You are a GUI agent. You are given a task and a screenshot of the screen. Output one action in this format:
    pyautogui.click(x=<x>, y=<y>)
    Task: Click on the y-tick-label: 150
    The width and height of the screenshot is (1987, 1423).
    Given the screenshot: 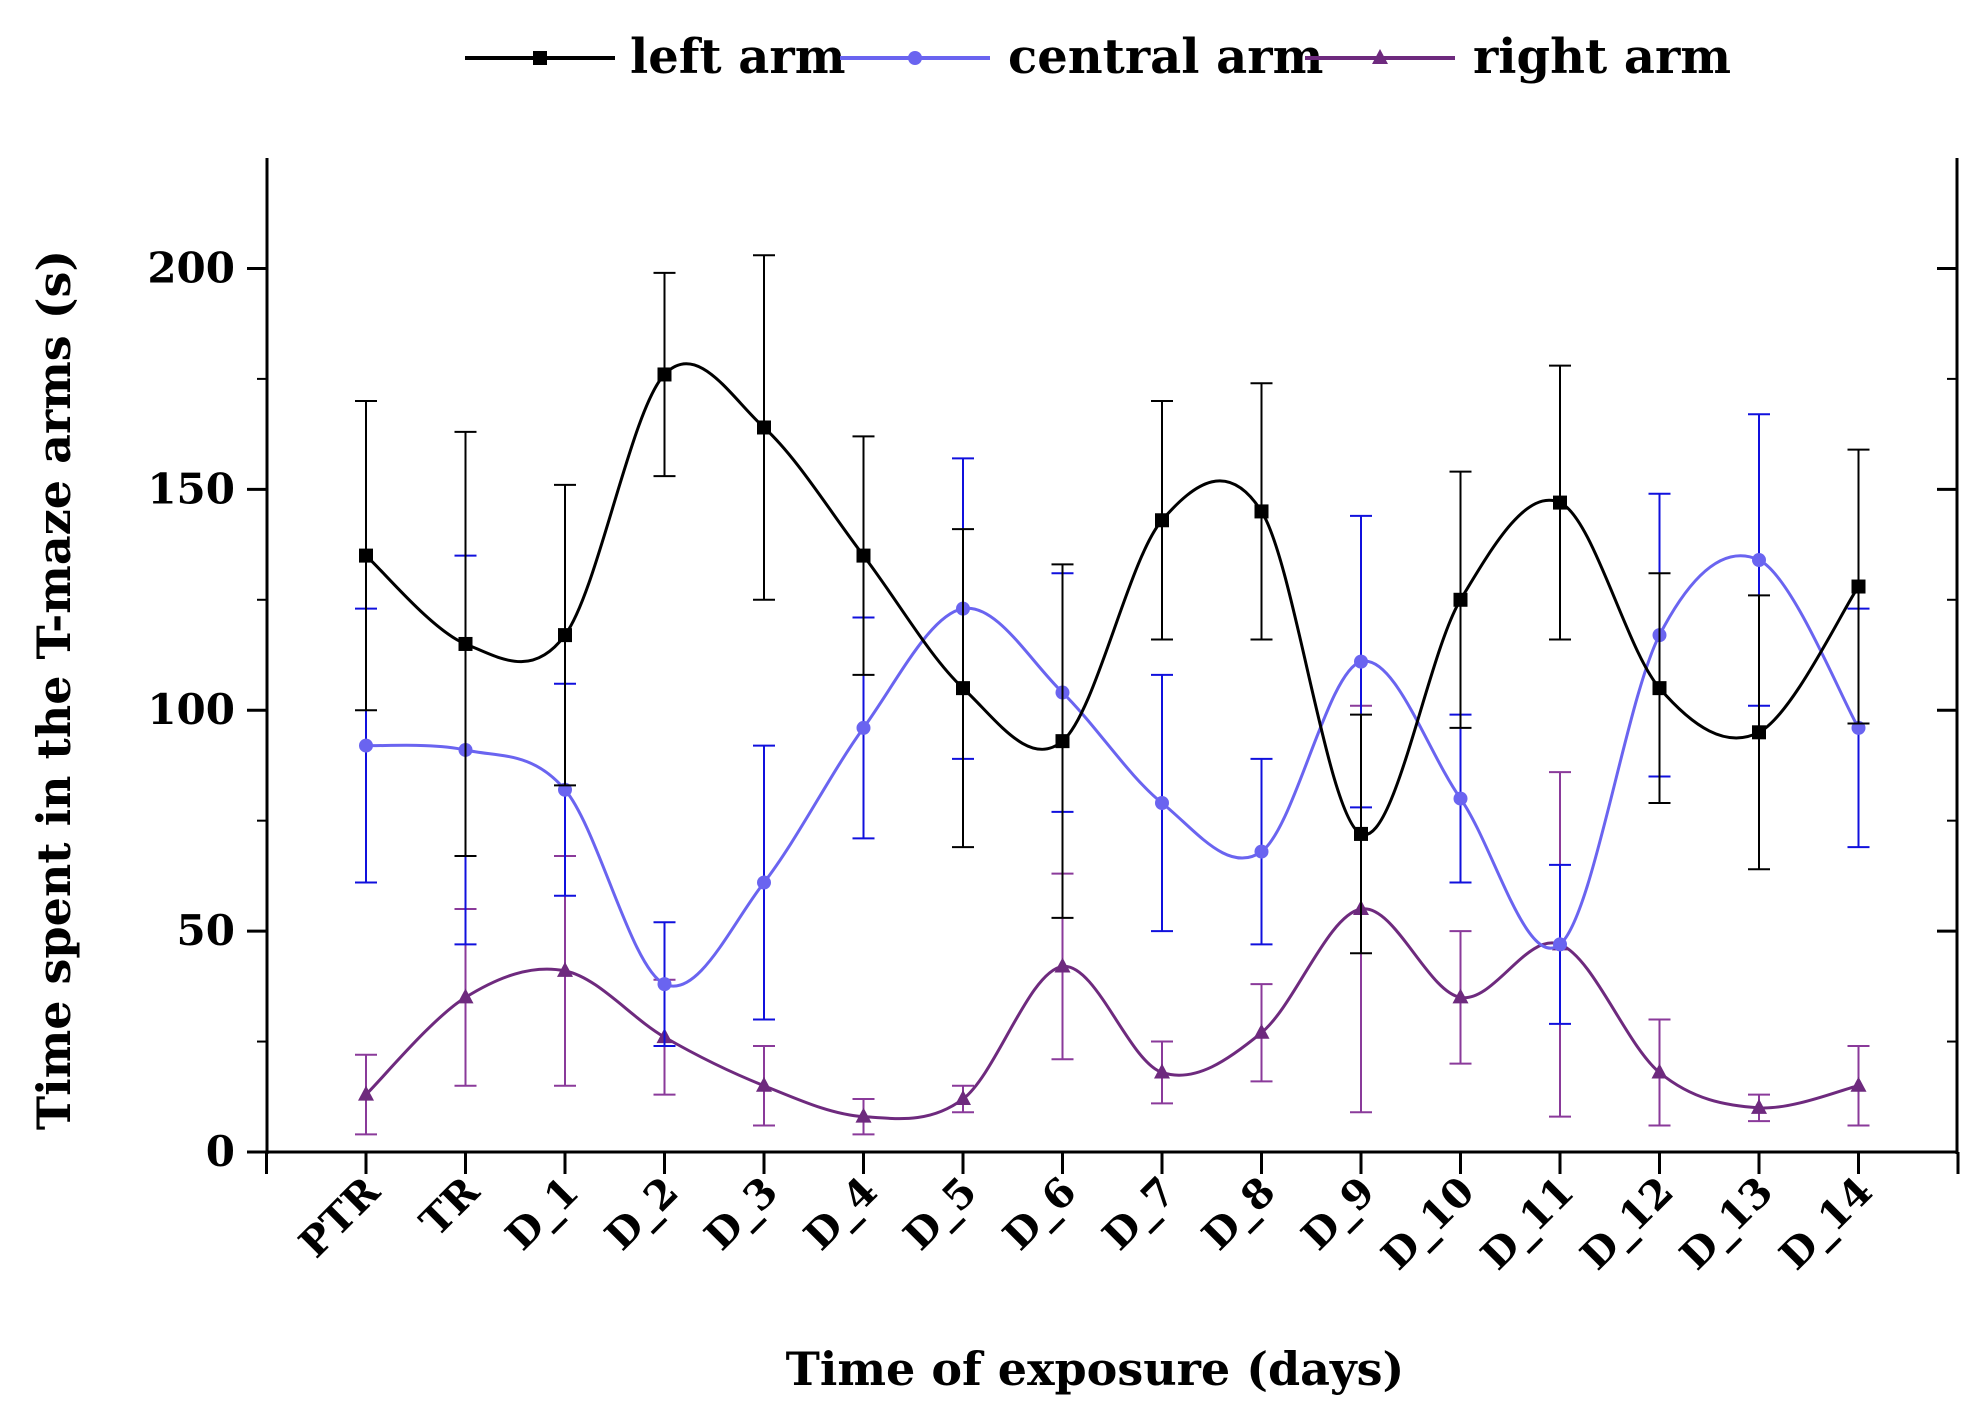 What is the action you would take?
    pyautogui.click(x=191, y=488)
    